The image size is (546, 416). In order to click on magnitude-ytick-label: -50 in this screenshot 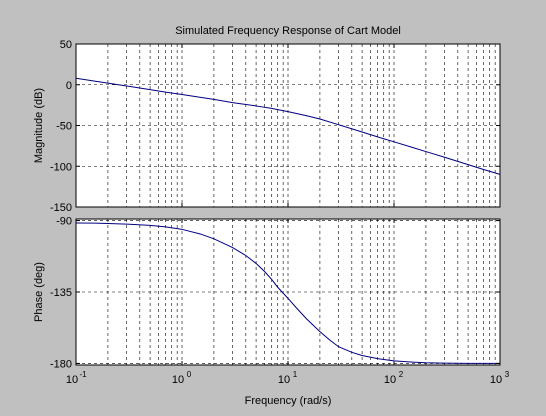, I will do `click(64, 127)`.